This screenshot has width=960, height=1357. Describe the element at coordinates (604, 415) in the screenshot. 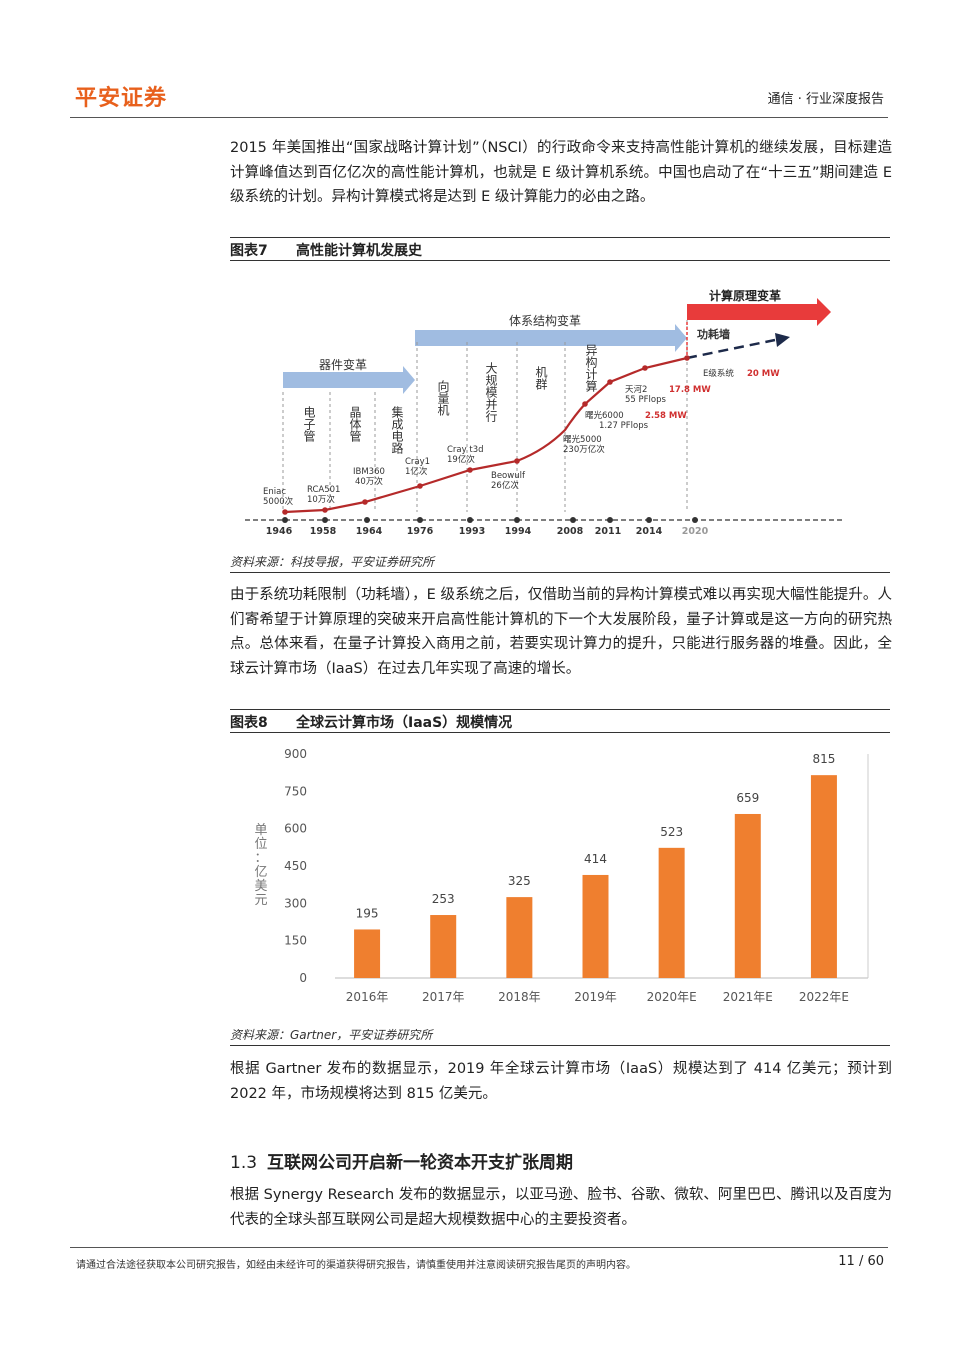

I see `milestone-dawning6000-name: 曙光6000` at that location.